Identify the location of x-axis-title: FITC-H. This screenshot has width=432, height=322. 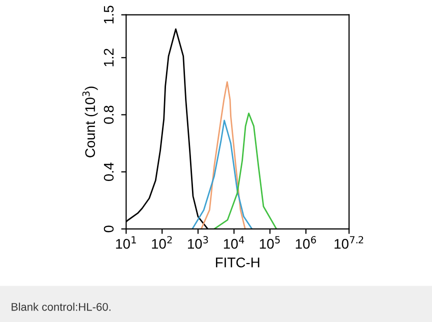
(238, 263).